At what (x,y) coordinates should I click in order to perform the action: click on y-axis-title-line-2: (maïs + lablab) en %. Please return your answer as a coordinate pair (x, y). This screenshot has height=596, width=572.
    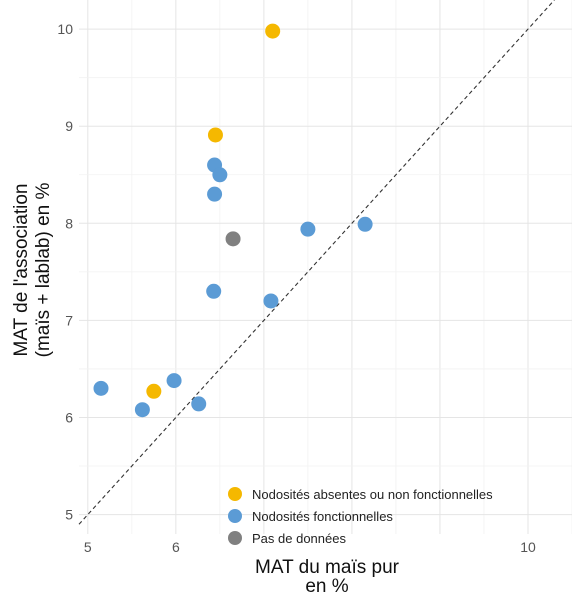
    Looking at the image, I should click on (43, 270).